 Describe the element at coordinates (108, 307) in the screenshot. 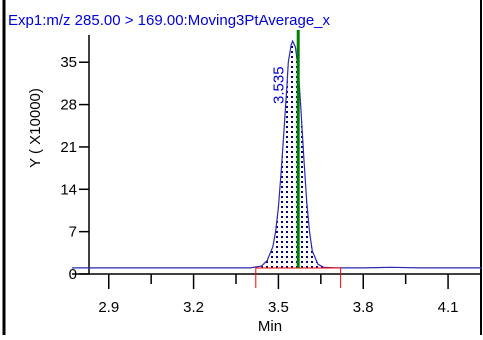

I see `x-tick-label: 2.9` at that location.